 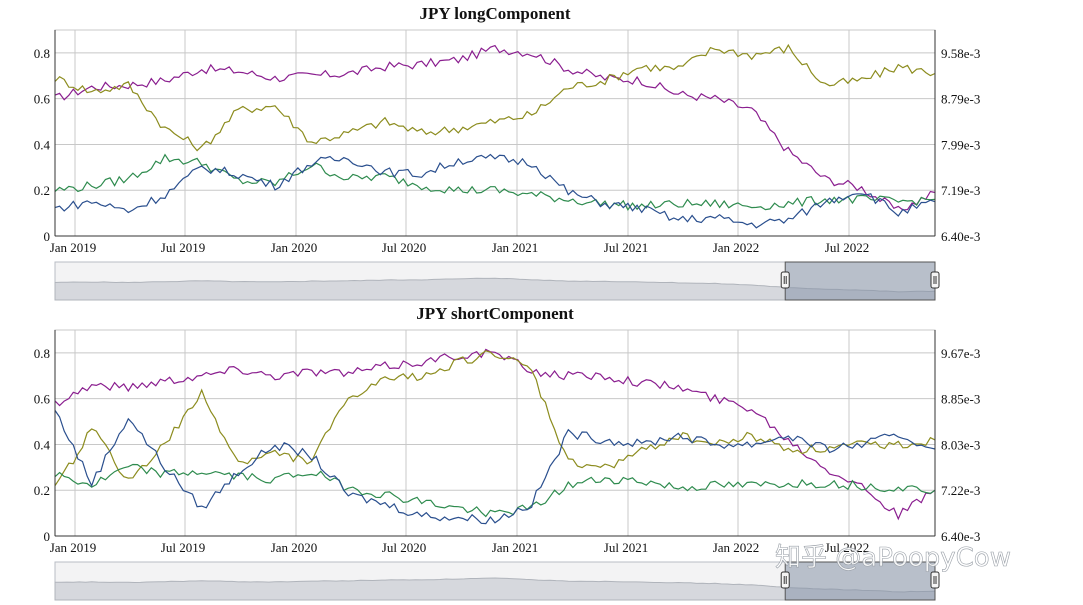 I want to click on y-right-tick-label: 8.79e-3, so click(x=960, y=99).